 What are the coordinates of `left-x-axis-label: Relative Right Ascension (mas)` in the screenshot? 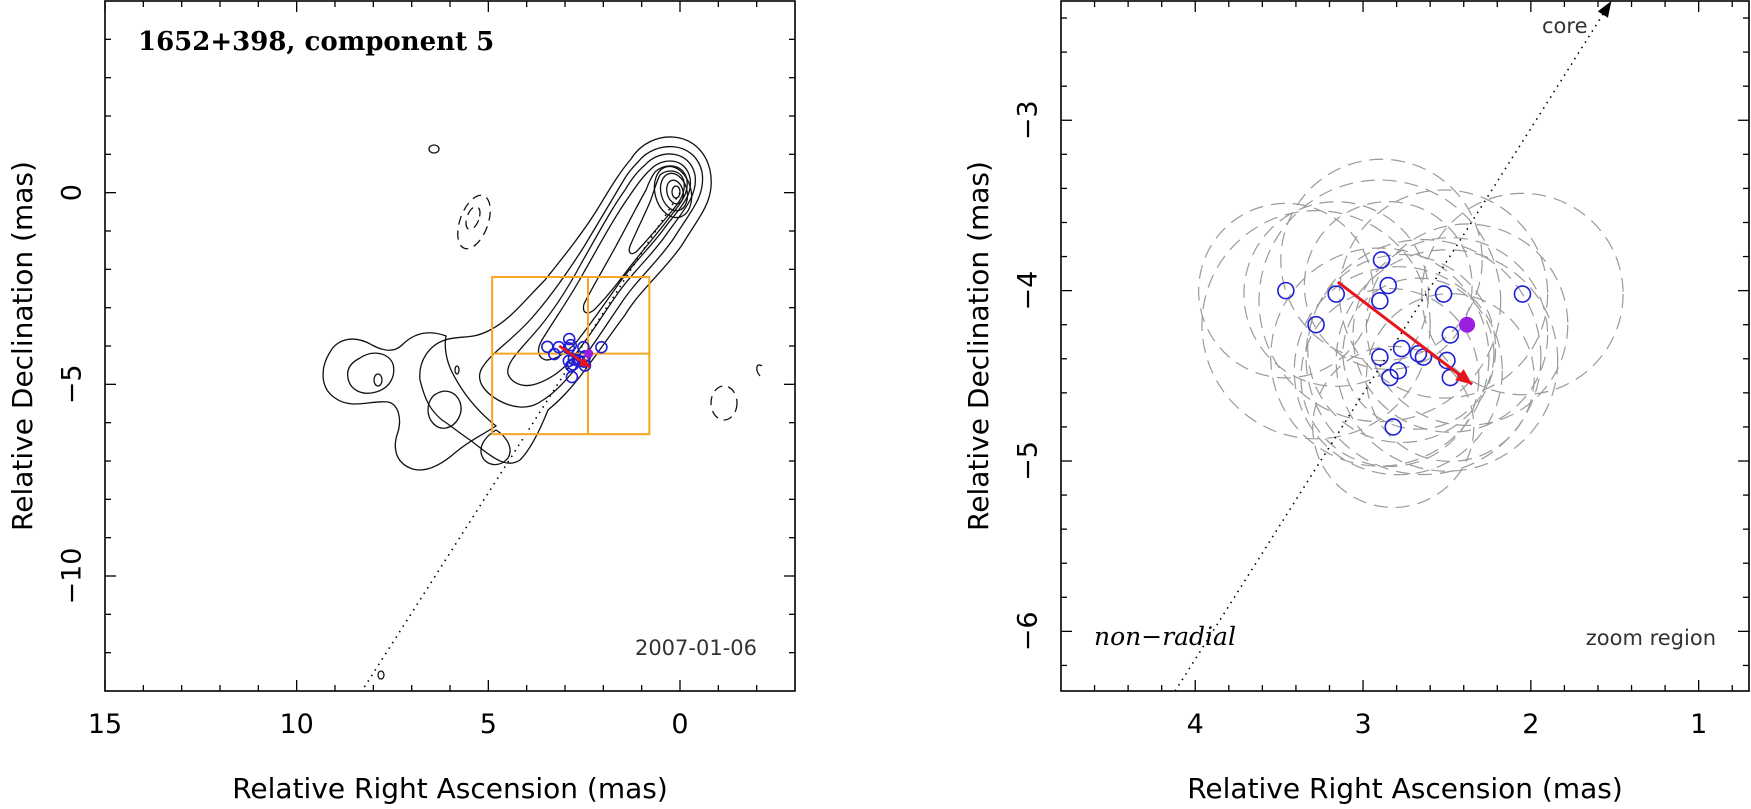 It's located at (450, 788).